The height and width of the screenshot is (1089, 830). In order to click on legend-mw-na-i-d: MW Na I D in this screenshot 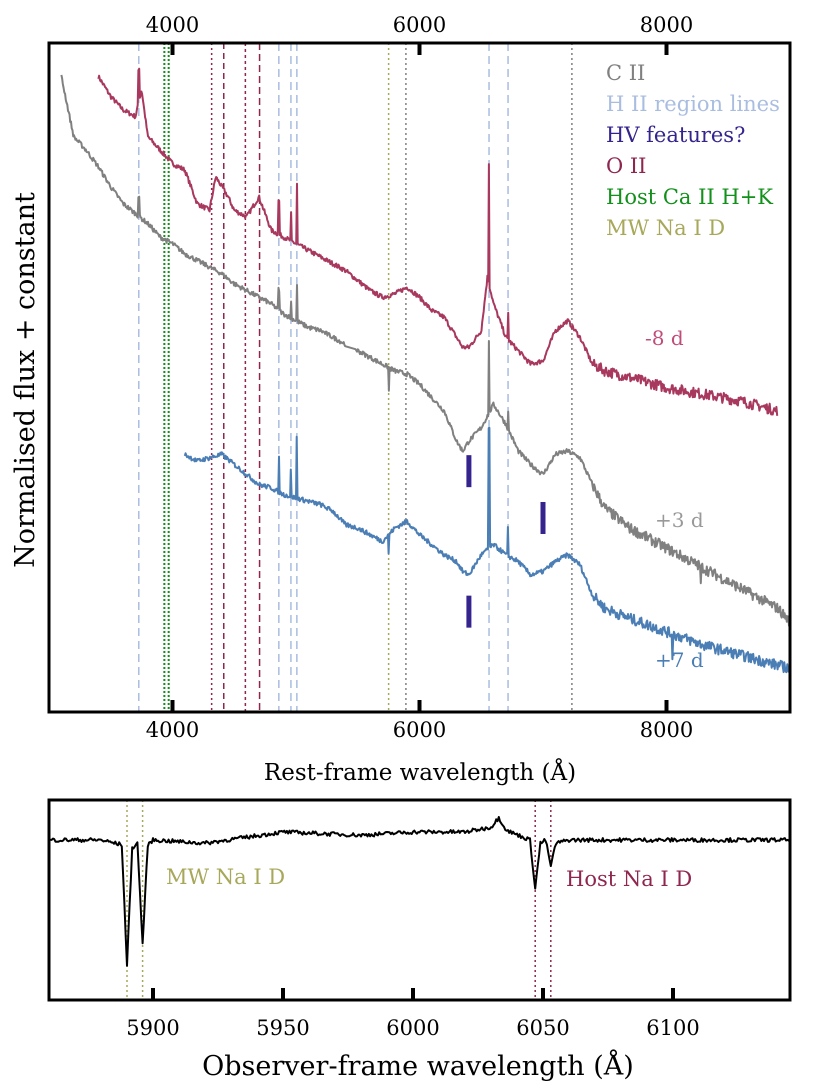, I will do `click(665, 228)`.